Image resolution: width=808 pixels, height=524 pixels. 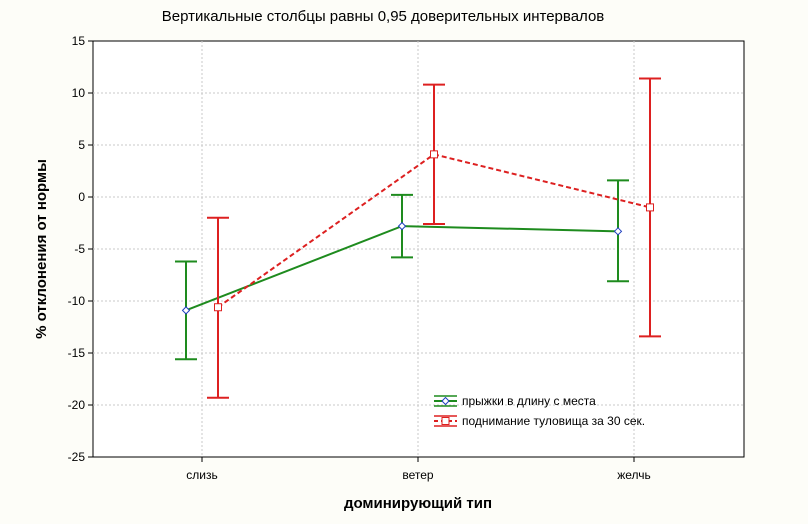 I want to click on y-tick-label: 10, so click(x=79, y=93).